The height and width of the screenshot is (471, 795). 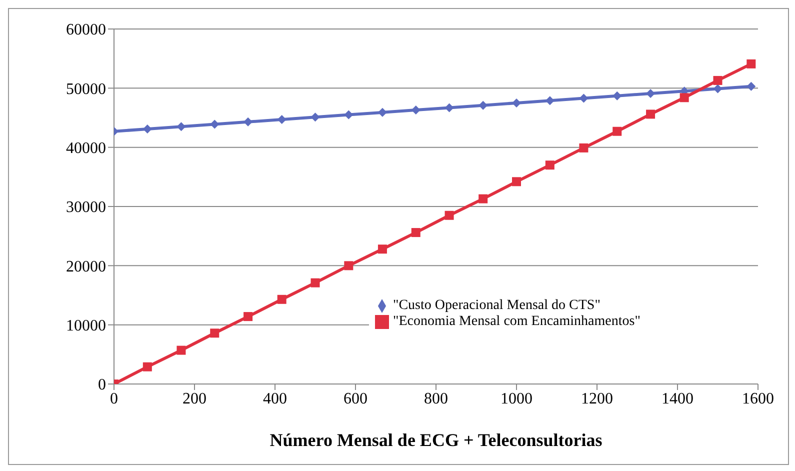 I want to click on y-tick-label: 40000, so click(x=86, y=149).